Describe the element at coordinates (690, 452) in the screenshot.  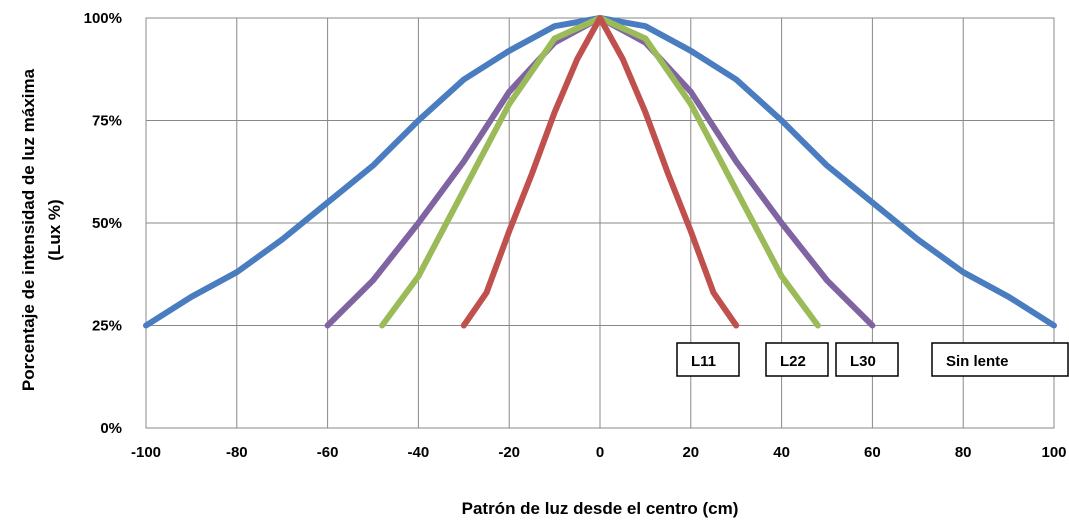
I see `x-tick-label: 20` at that location.